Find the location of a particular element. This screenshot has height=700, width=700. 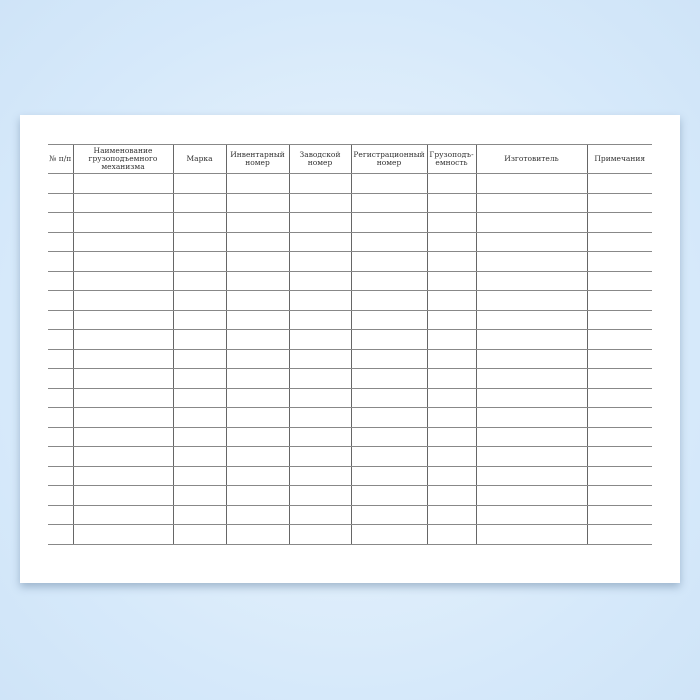

column-header: Регистрационный номер is located at coordinates (388, 159).